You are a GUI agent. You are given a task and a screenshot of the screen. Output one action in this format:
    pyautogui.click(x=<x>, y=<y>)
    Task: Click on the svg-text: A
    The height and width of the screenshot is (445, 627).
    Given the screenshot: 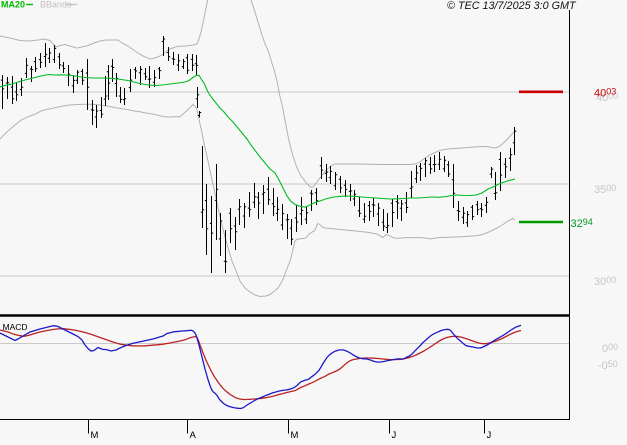 What is the action you would take?
    pyautogui.click(x=193, y=435)
    